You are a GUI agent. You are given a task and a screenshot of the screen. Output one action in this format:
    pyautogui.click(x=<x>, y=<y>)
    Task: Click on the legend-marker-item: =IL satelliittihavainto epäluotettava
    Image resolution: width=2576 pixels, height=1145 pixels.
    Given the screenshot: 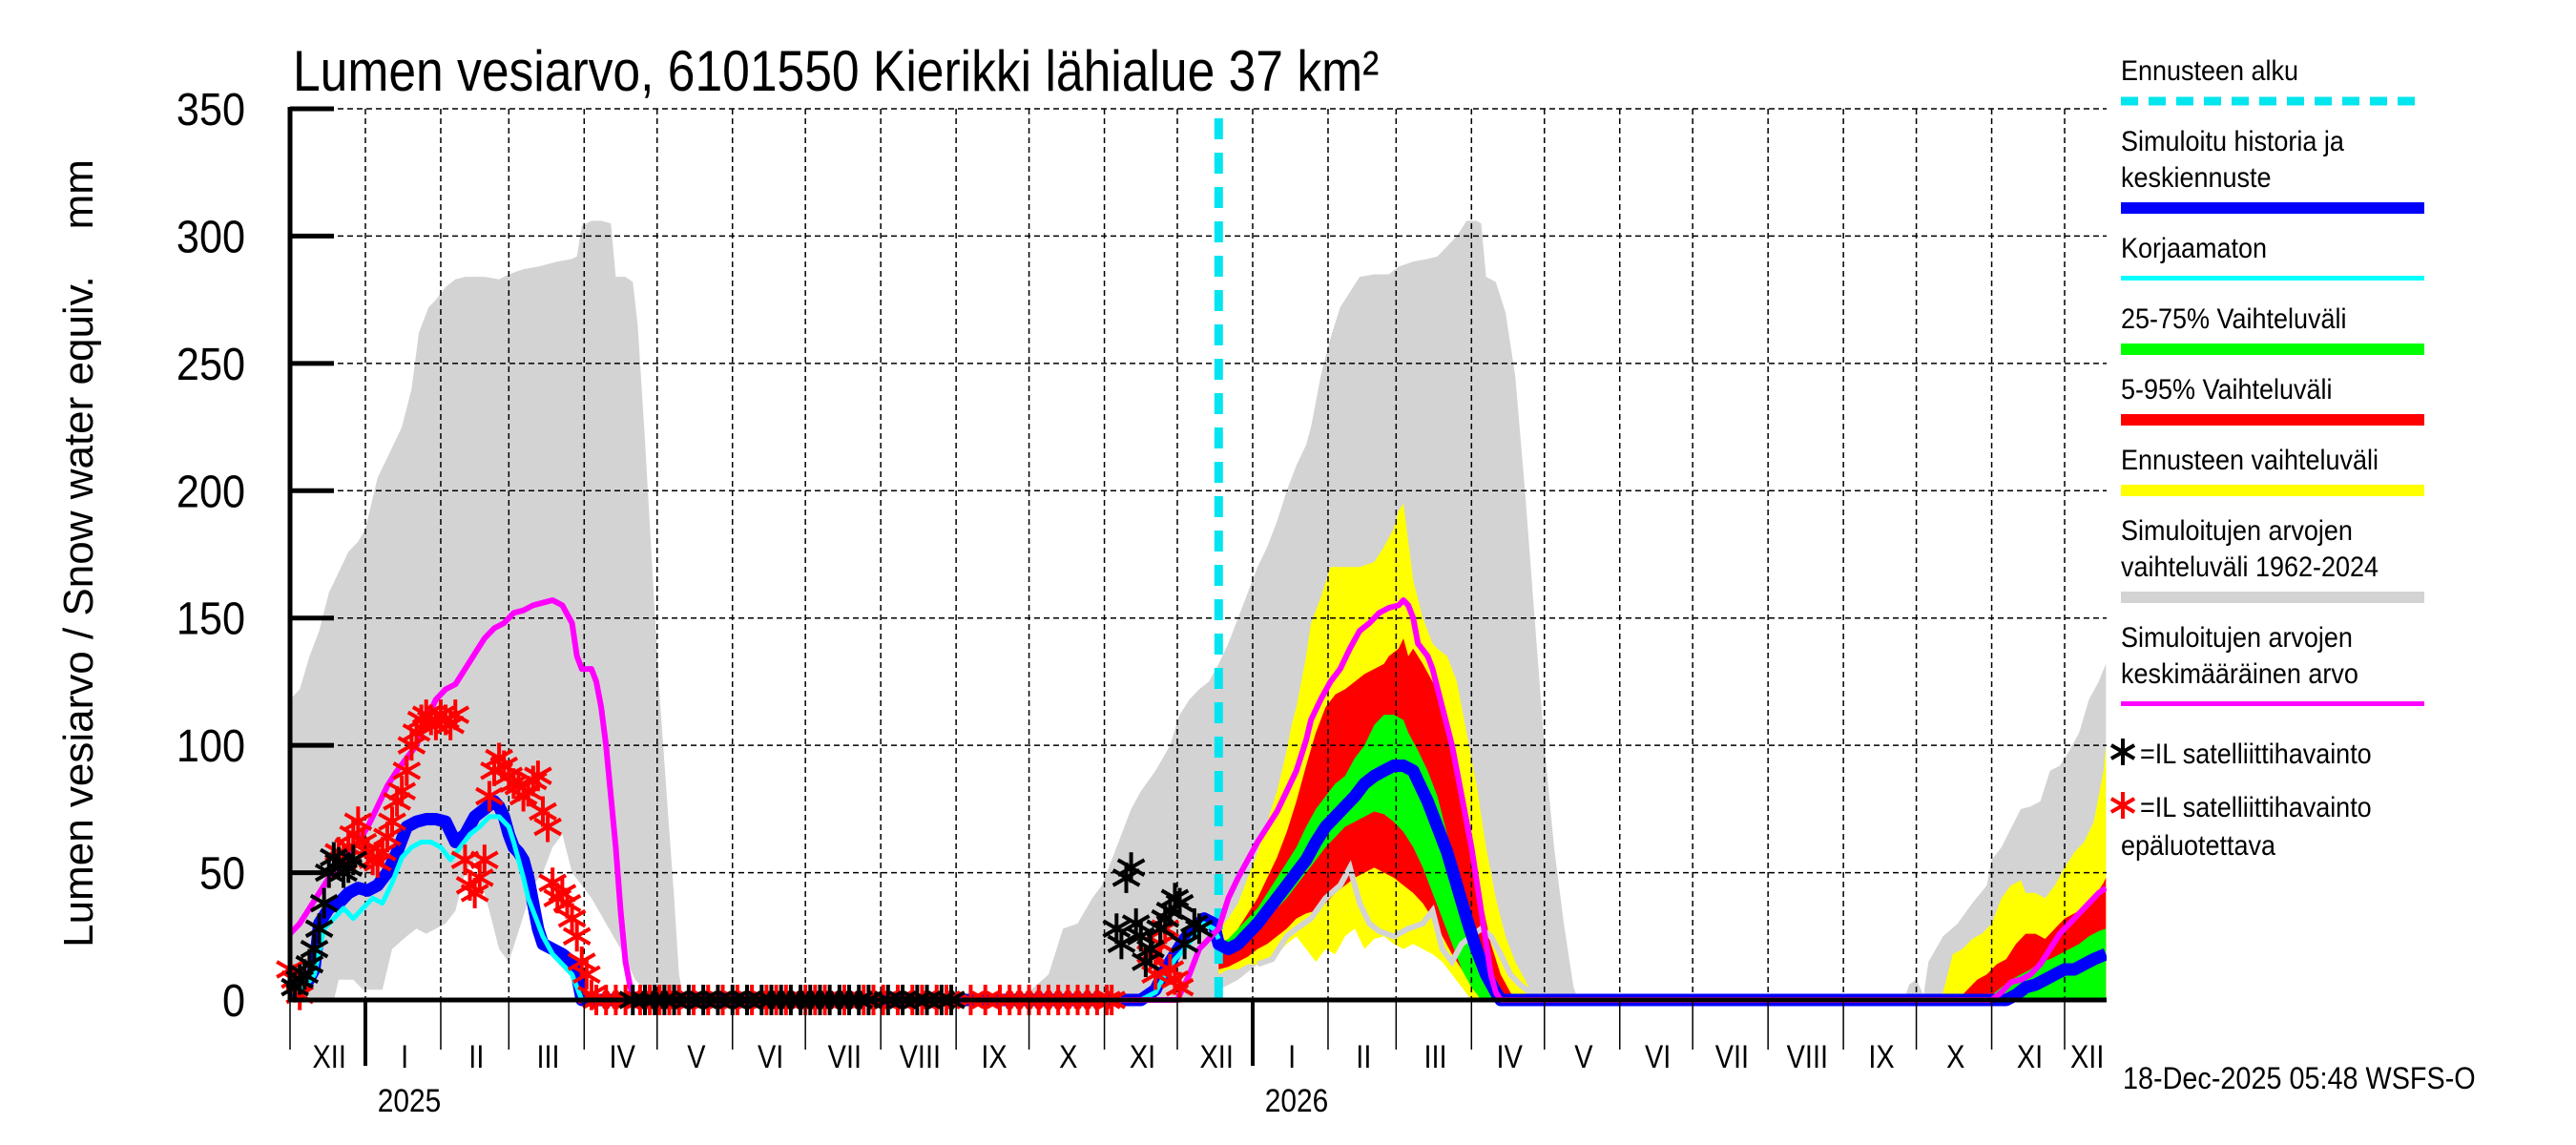 What is the action you would take?
    pyautogui.click(x=2240, y=827)
    